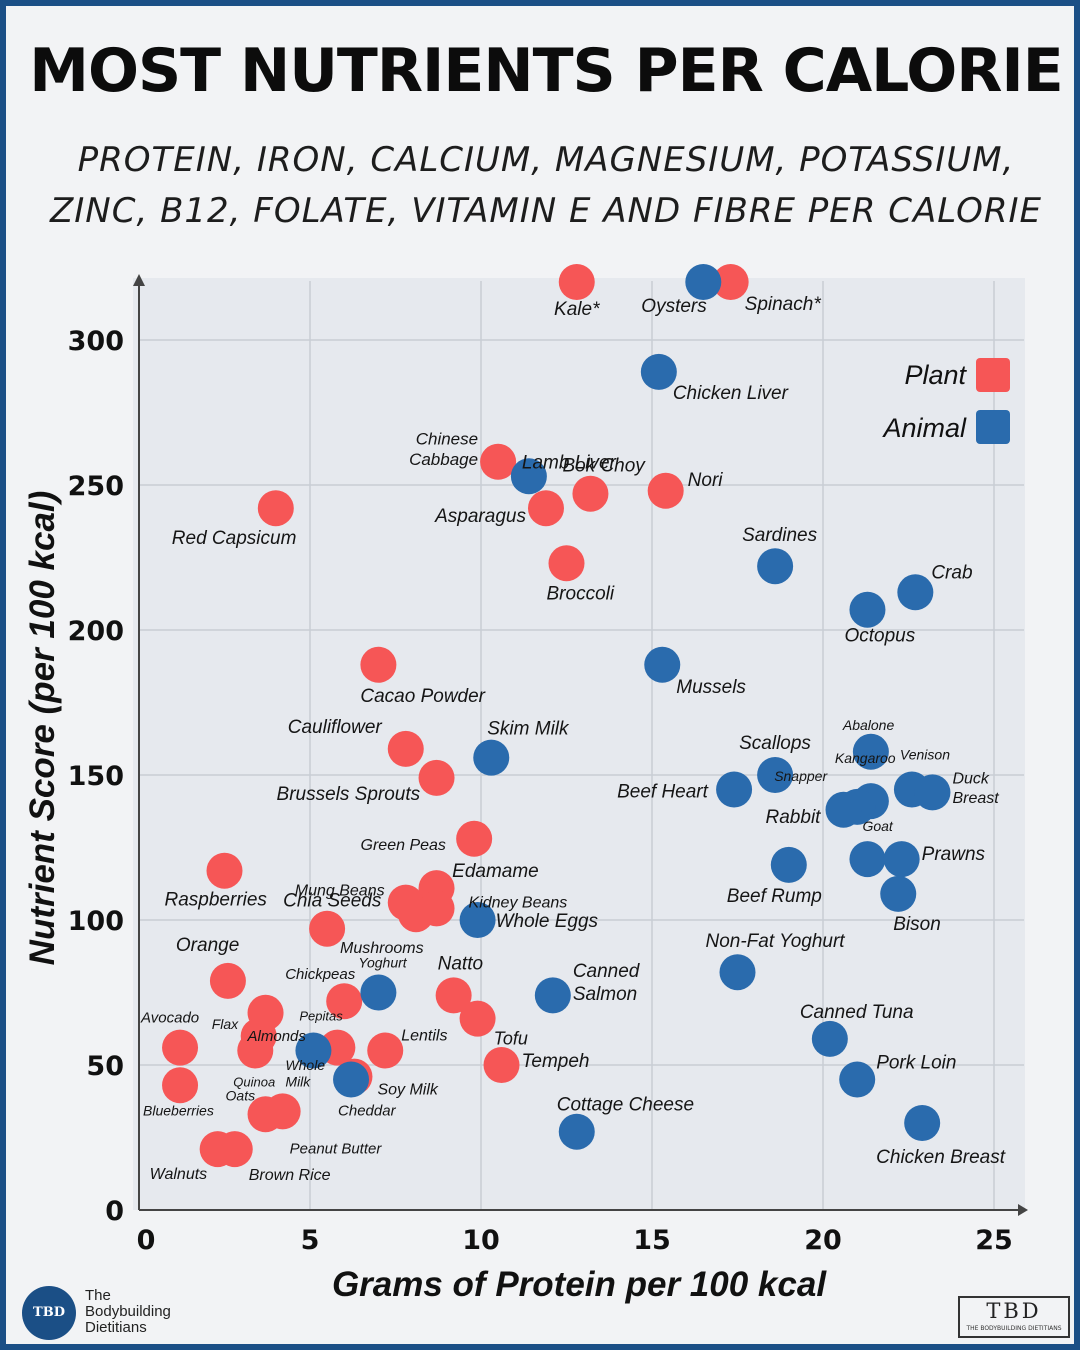 This screenshot has width=1080, height=1350. Describe the element at coordinates (340, 891) in the screenshot. I see `data-label: Mung Beans` at that location.